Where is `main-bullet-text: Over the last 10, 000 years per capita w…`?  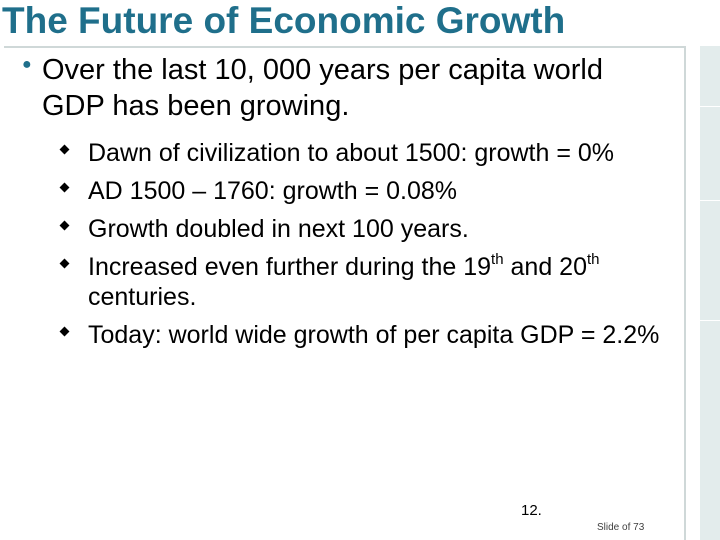
main-bullet-text: Over the last 10, 000 years per capita w… is located at coordinates (322, 88).